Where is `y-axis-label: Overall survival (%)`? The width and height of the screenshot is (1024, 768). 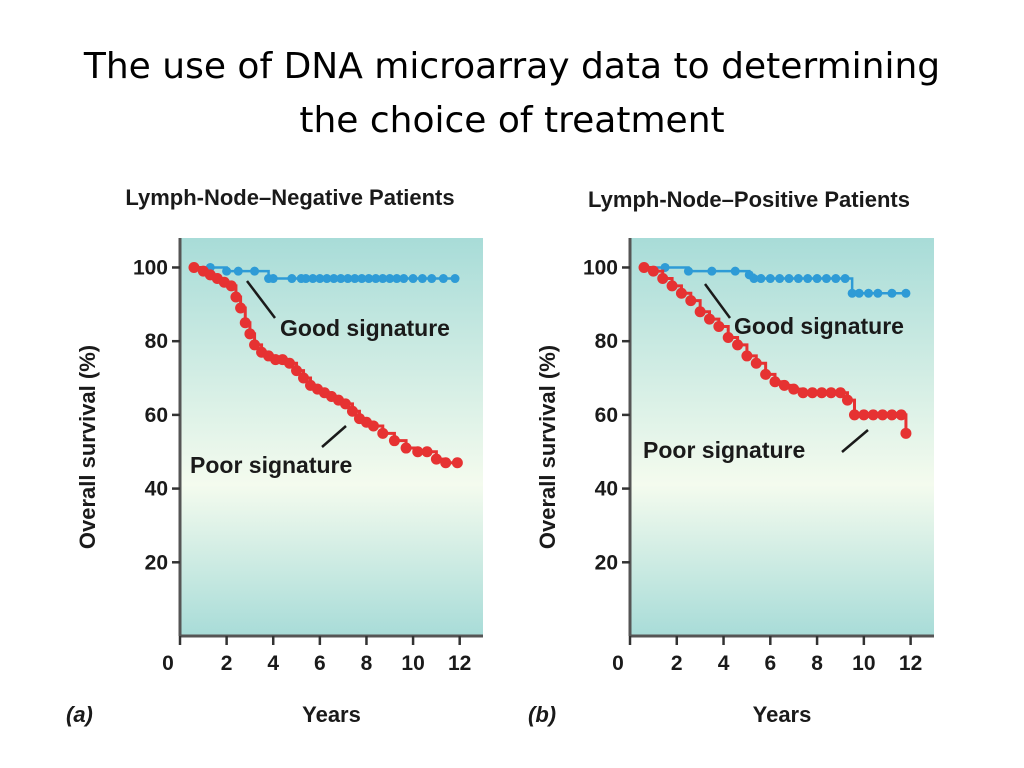
y-axis-label: Overall survival (%) is located at coordinates (87, 447).